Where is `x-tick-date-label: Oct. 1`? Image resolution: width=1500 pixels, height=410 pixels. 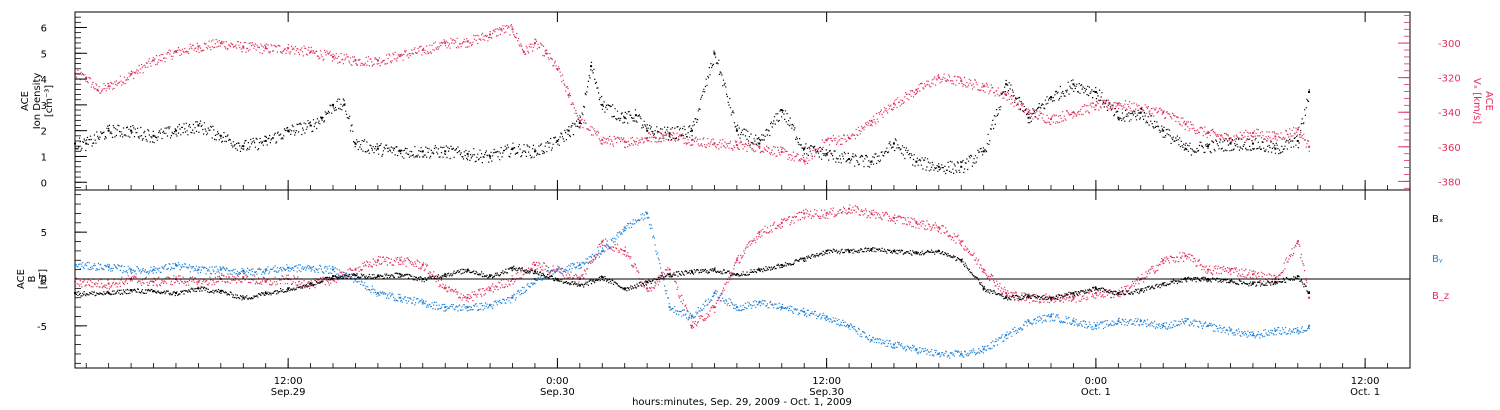 x-tick-date-label: Oct. 1 is located at coordinates (1096, 392).